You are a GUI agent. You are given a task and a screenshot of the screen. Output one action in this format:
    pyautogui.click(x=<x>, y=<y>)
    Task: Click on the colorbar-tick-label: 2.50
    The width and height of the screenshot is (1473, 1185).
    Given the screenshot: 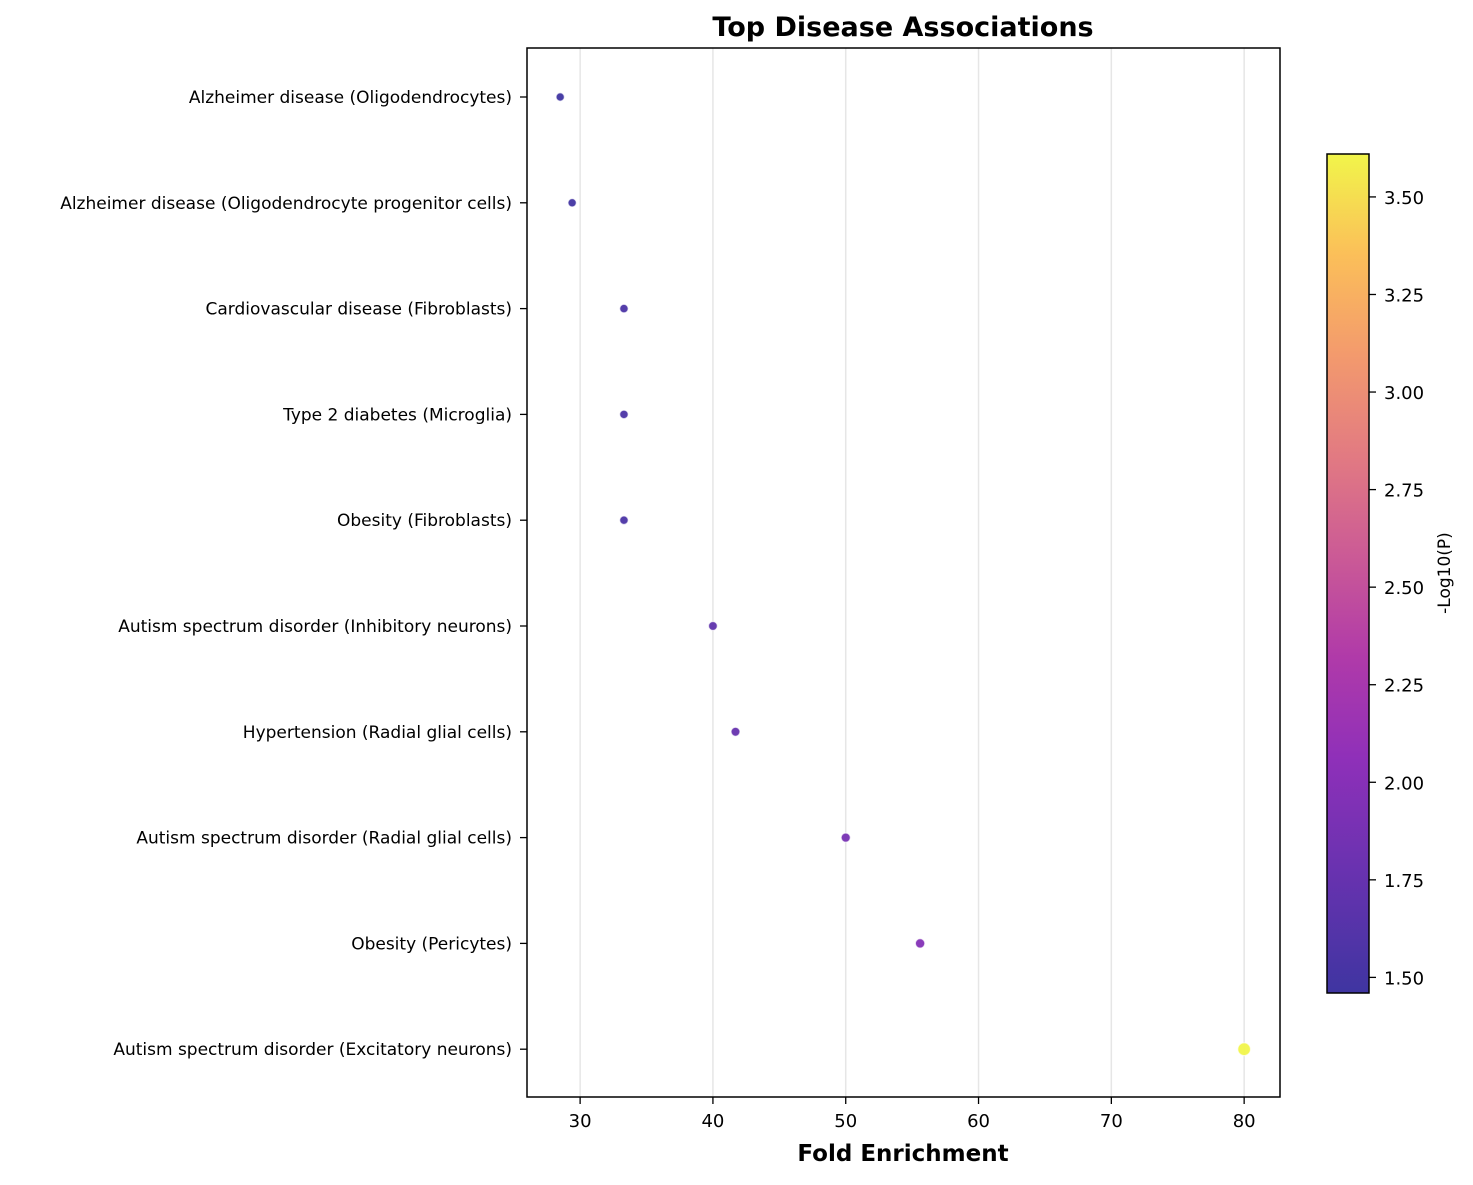 What is the action you would take?
    pyautogui.click(x=1404, y=588)
    